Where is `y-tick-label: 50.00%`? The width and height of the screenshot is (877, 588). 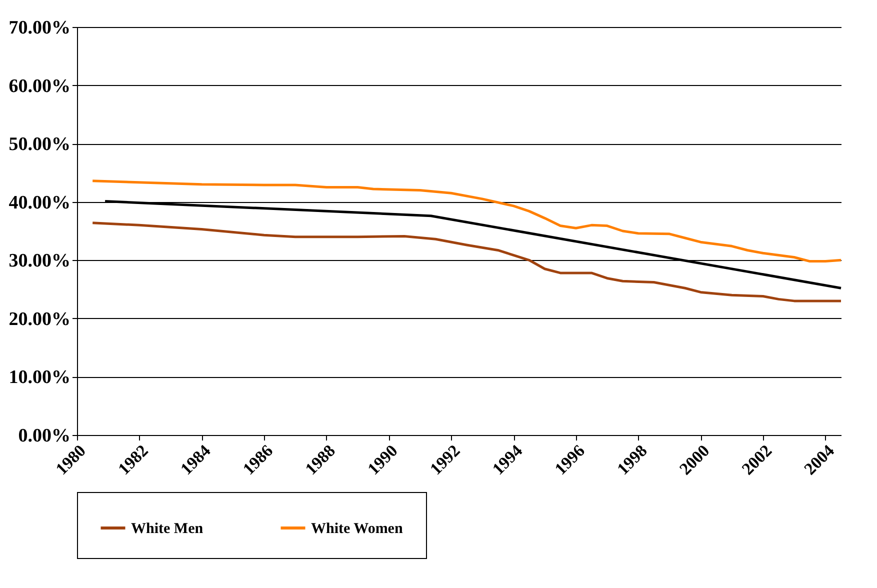
y-tick-label: 50.00% is located at coordinates (39, 145).